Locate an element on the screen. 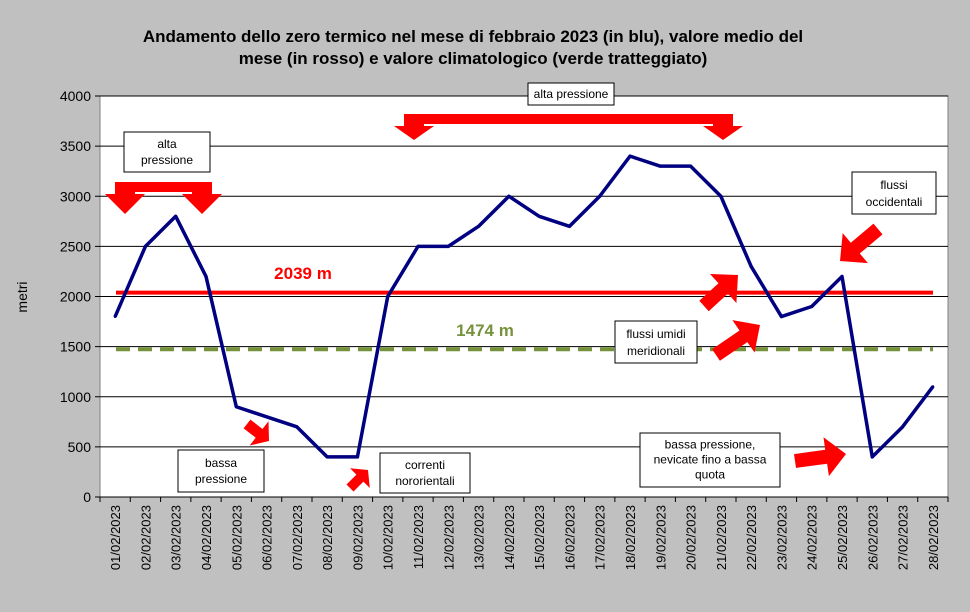  x-tick-label: 17/02/2023 is located at coordinates (600, 537).